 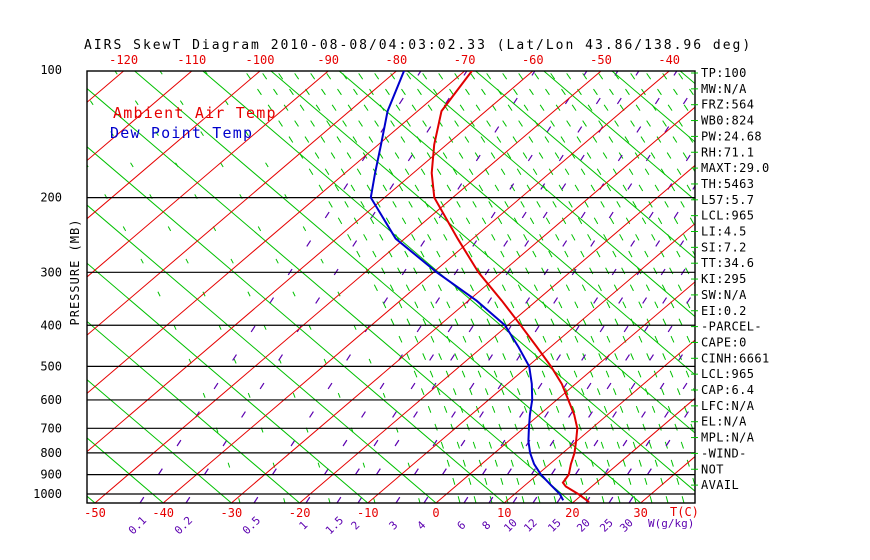 What do you see at coordinates (724, 453) in the screenshot?
I see `index-value: -WIND-` at bounding box center [724, 453].